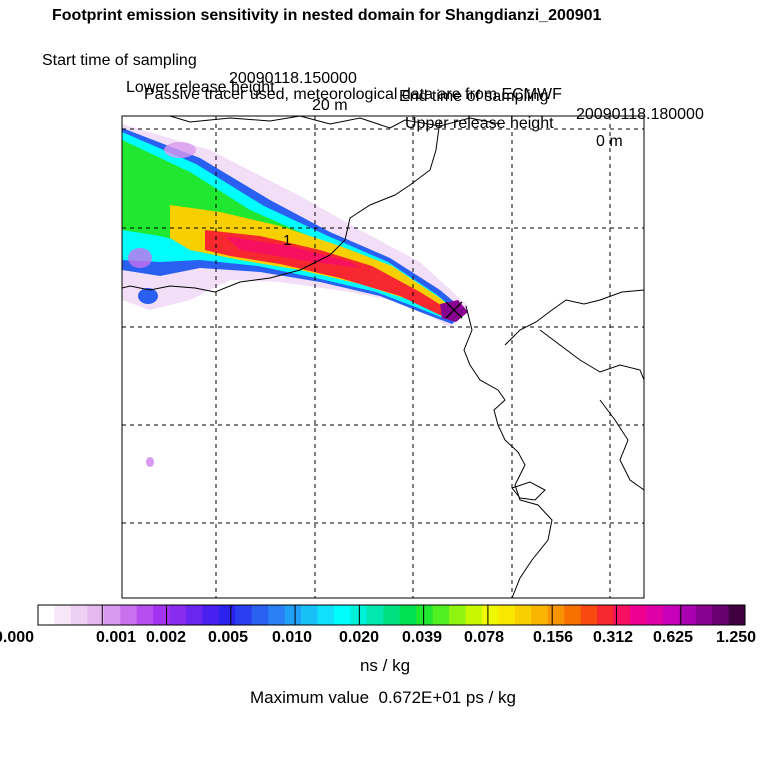  Describe the element at coordinates (293, 78) in the screenshot. I see `start-time-value: 20090118.150000` at that location.